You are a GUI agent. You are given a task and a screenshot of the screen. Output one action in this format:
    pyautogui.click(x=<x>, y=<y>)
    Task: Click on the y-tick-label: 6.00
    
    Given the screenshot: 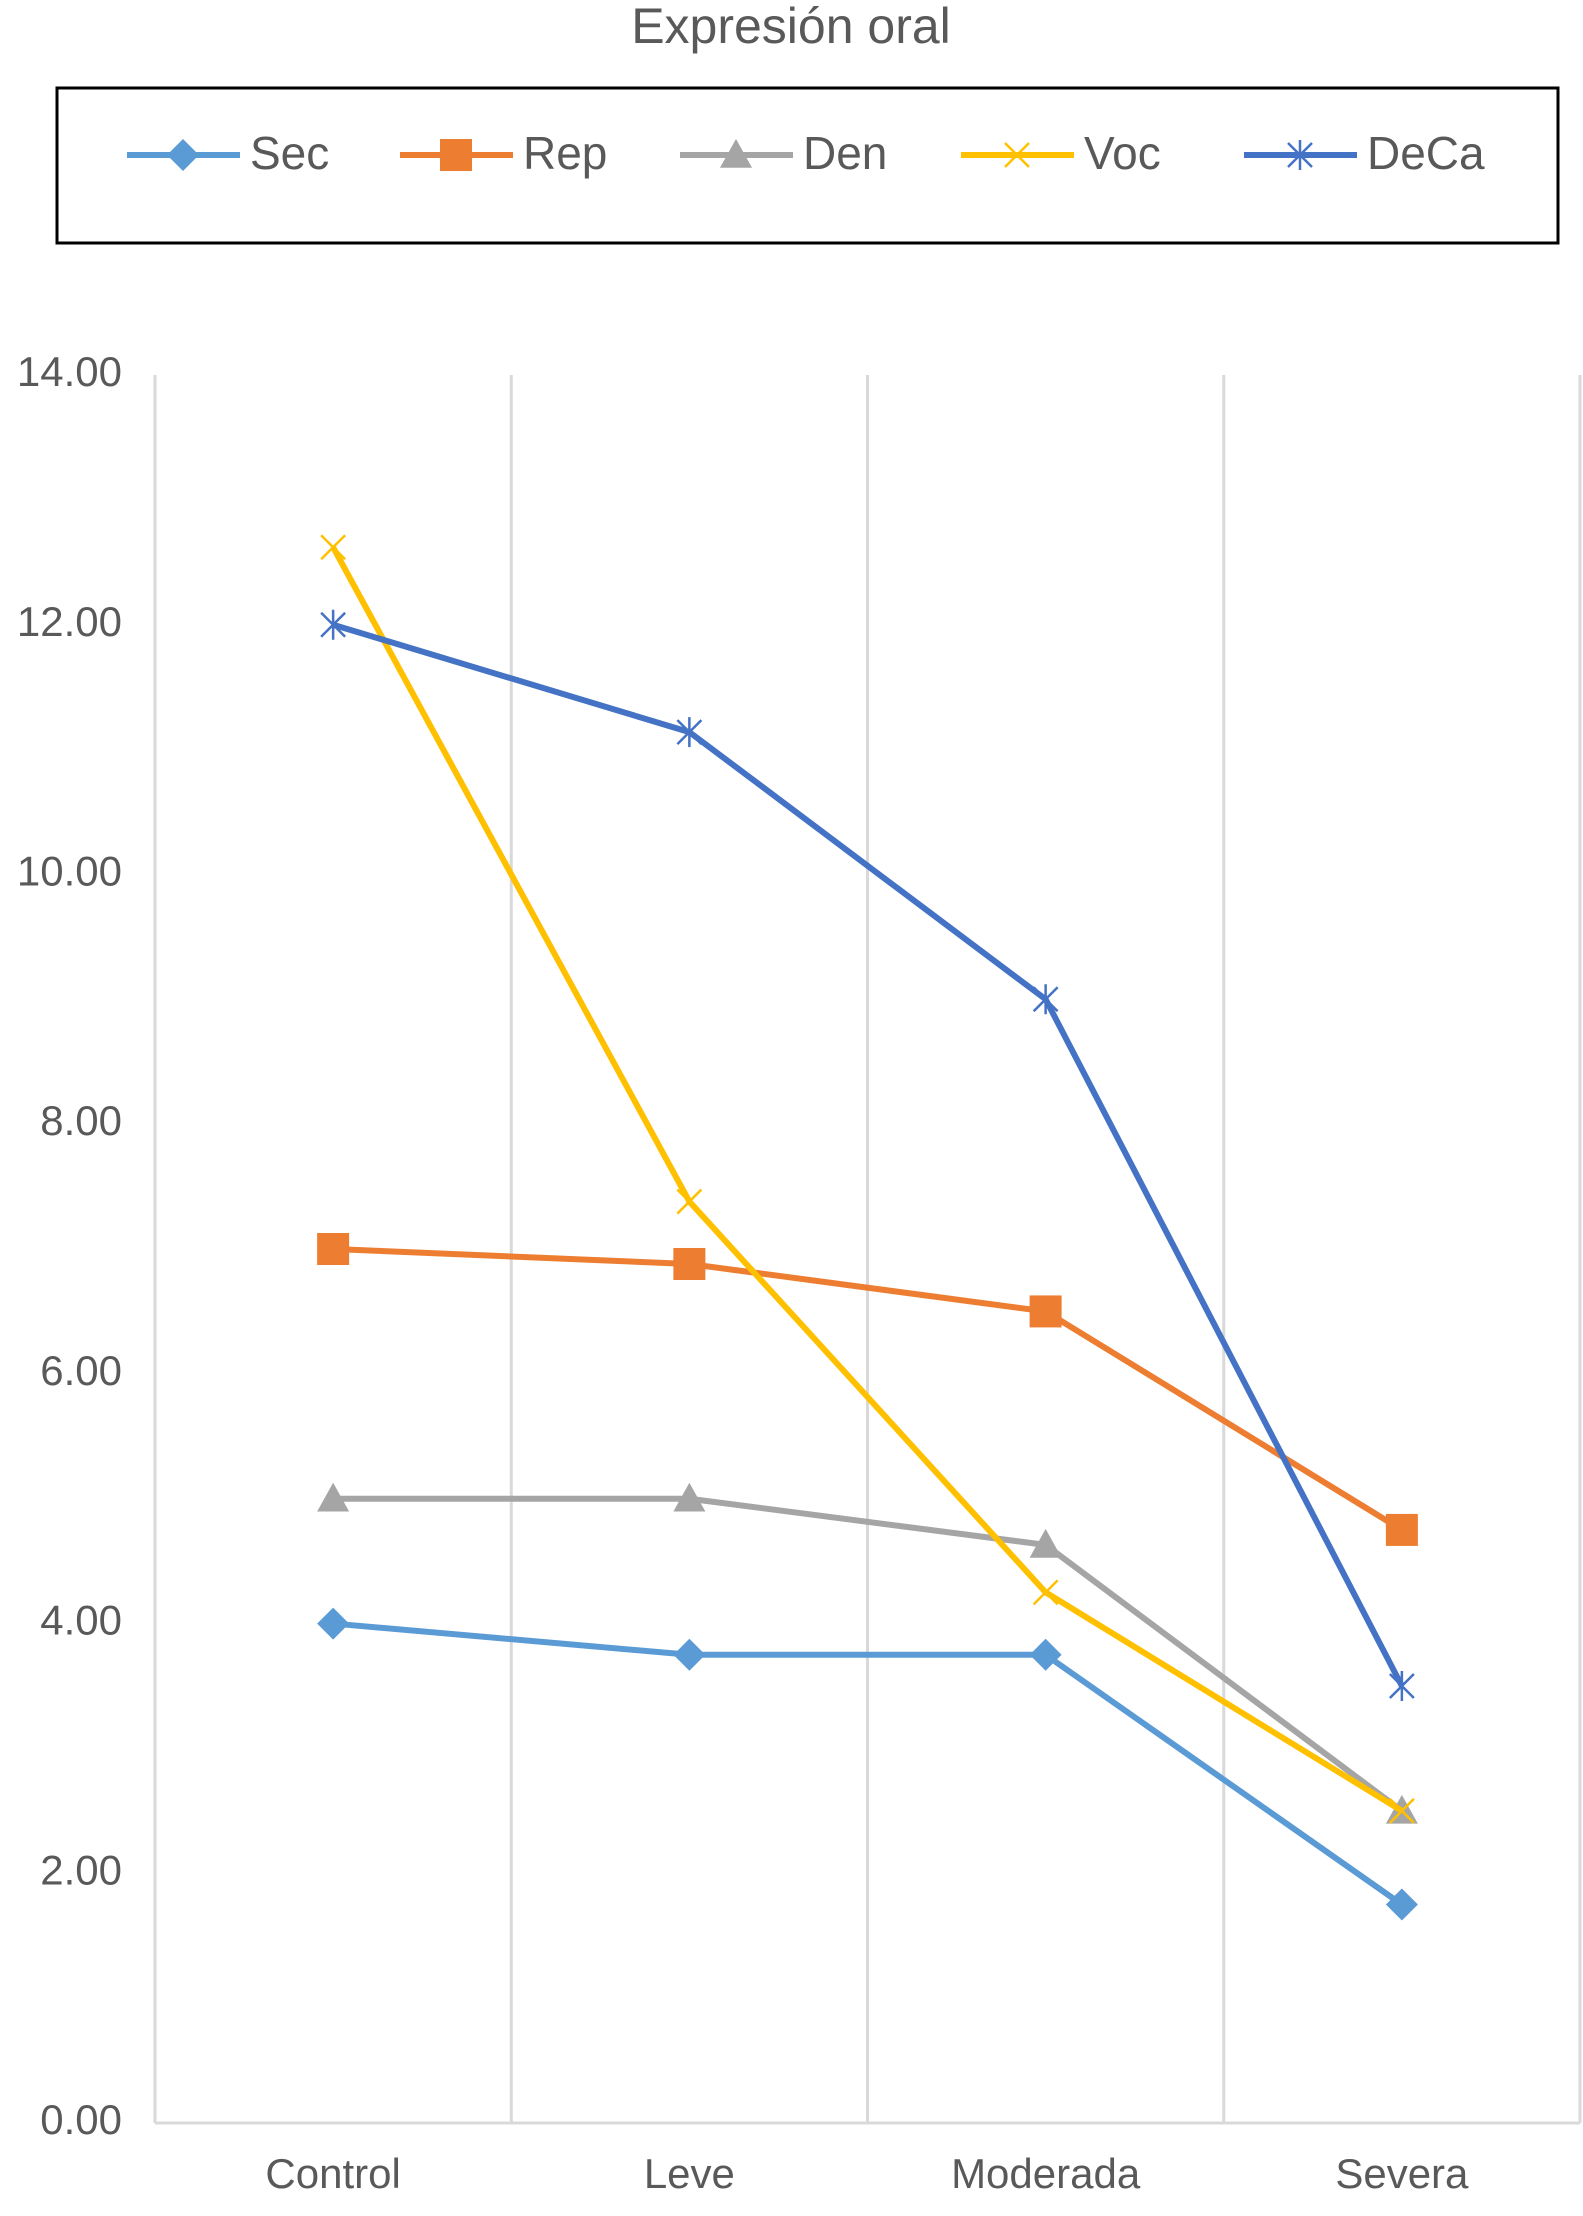 What is the action you would take?
    pyautogui.click(x=81, y=1370)
    